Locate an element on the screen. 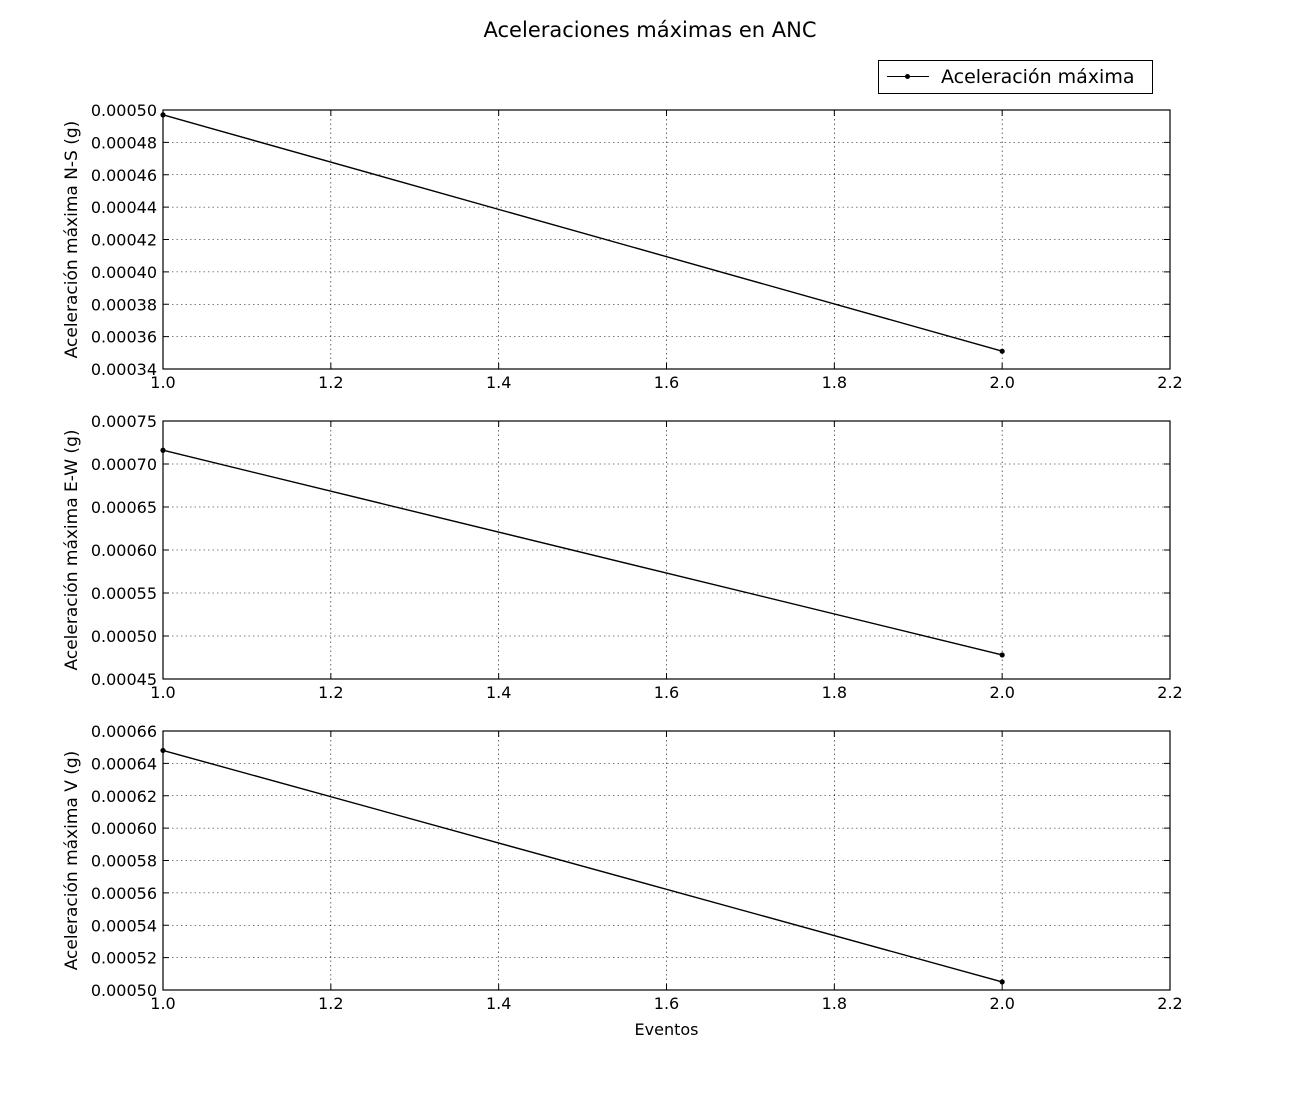  y-tick-label: 0.00056 is located at coordinates (124, 893).